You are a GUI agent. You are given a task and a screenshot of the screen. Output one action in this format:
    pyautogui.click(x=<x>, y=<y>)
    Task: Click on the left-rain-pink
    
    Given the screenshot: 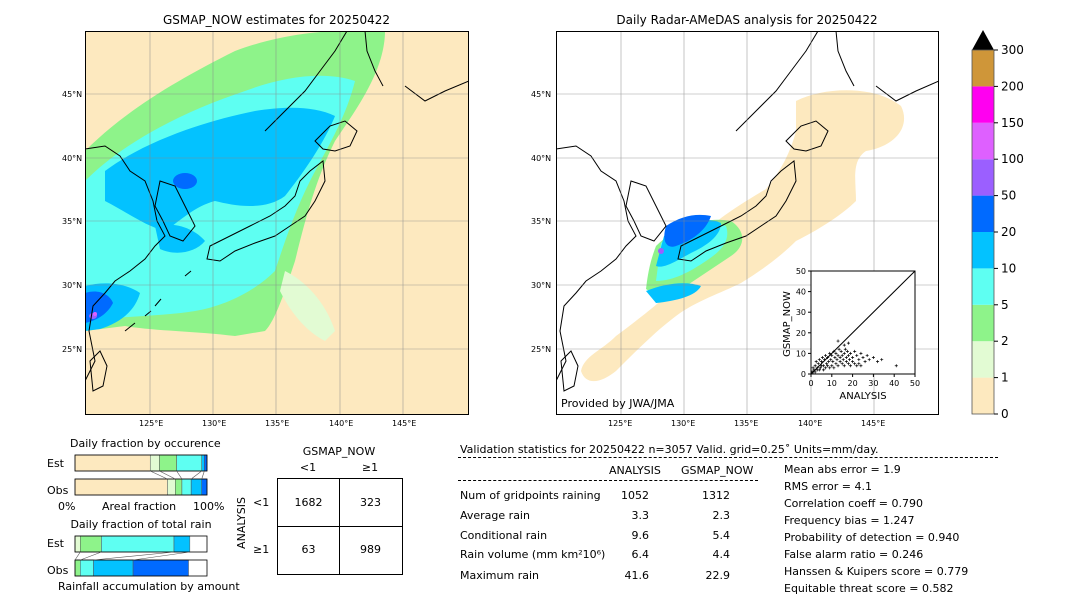 What is the action you would take?
    pyautogui.click(x=95, y=314)
    